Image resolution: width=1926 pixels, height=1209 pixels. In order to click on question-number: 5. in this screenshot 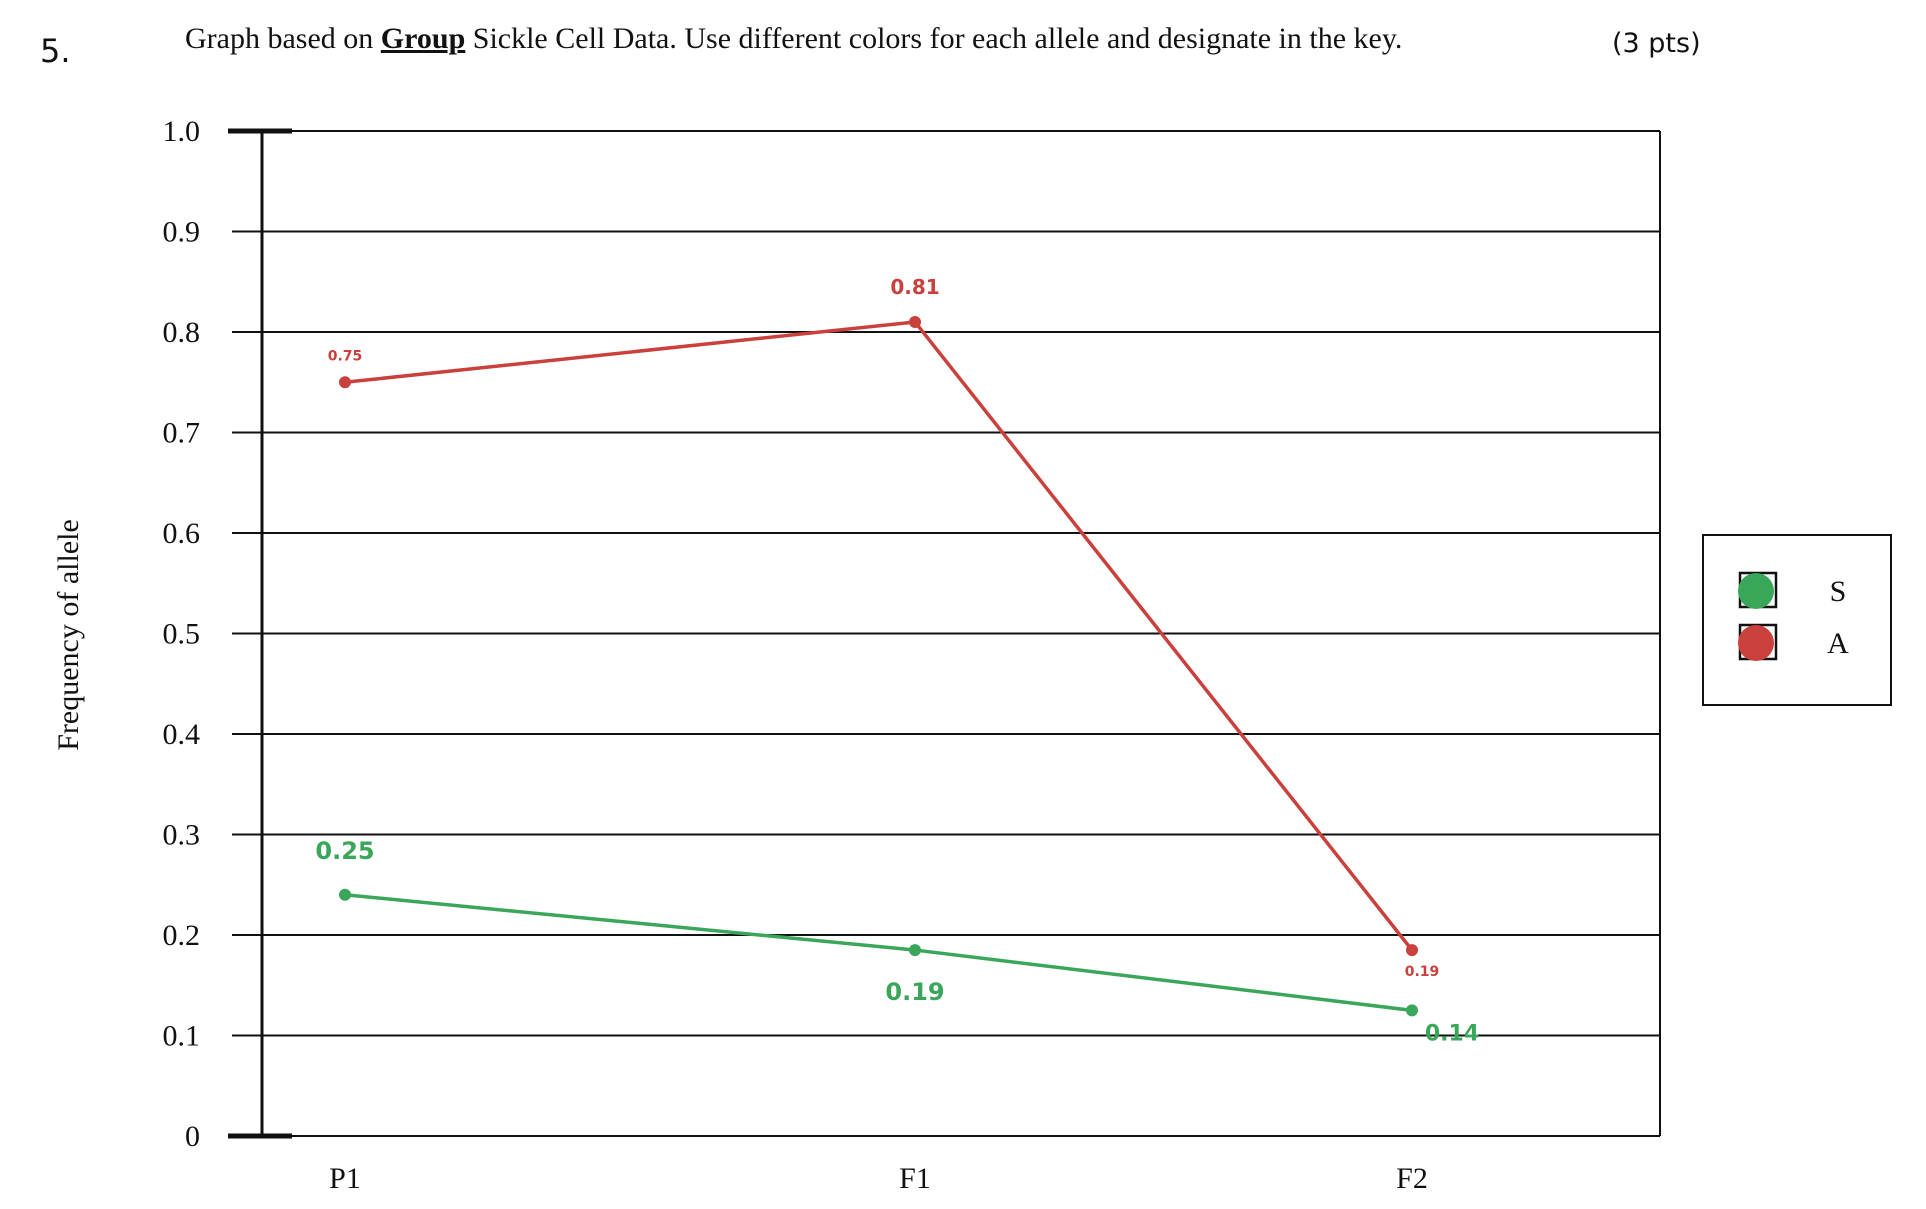, I will do `click(55, 51)`.